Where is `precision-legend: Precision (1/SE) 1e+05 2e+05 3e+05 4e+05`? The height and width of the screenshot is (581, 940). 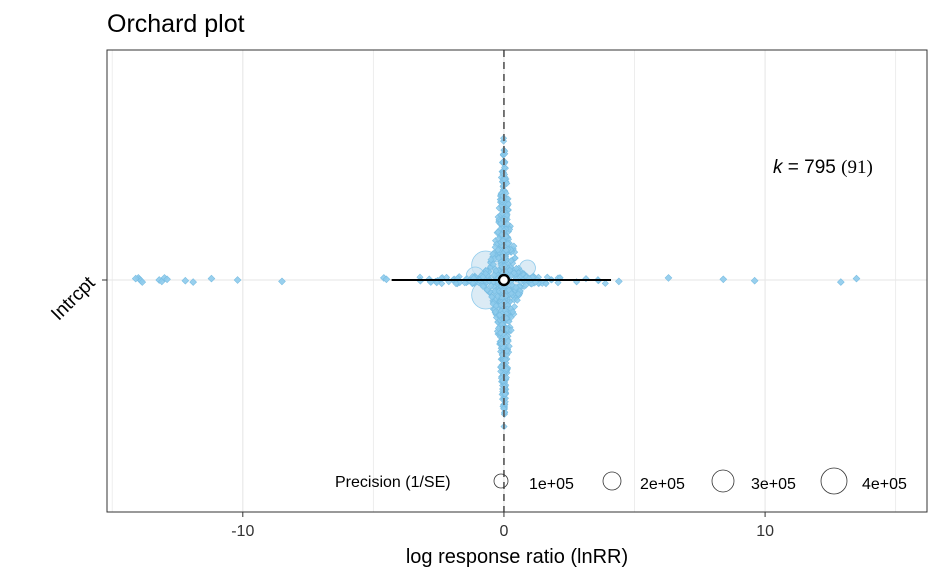 precision-legend: Precision (1/SE) 1e+05 2e+05 3e+05 4e+05 is located at coordinates (621, 481).